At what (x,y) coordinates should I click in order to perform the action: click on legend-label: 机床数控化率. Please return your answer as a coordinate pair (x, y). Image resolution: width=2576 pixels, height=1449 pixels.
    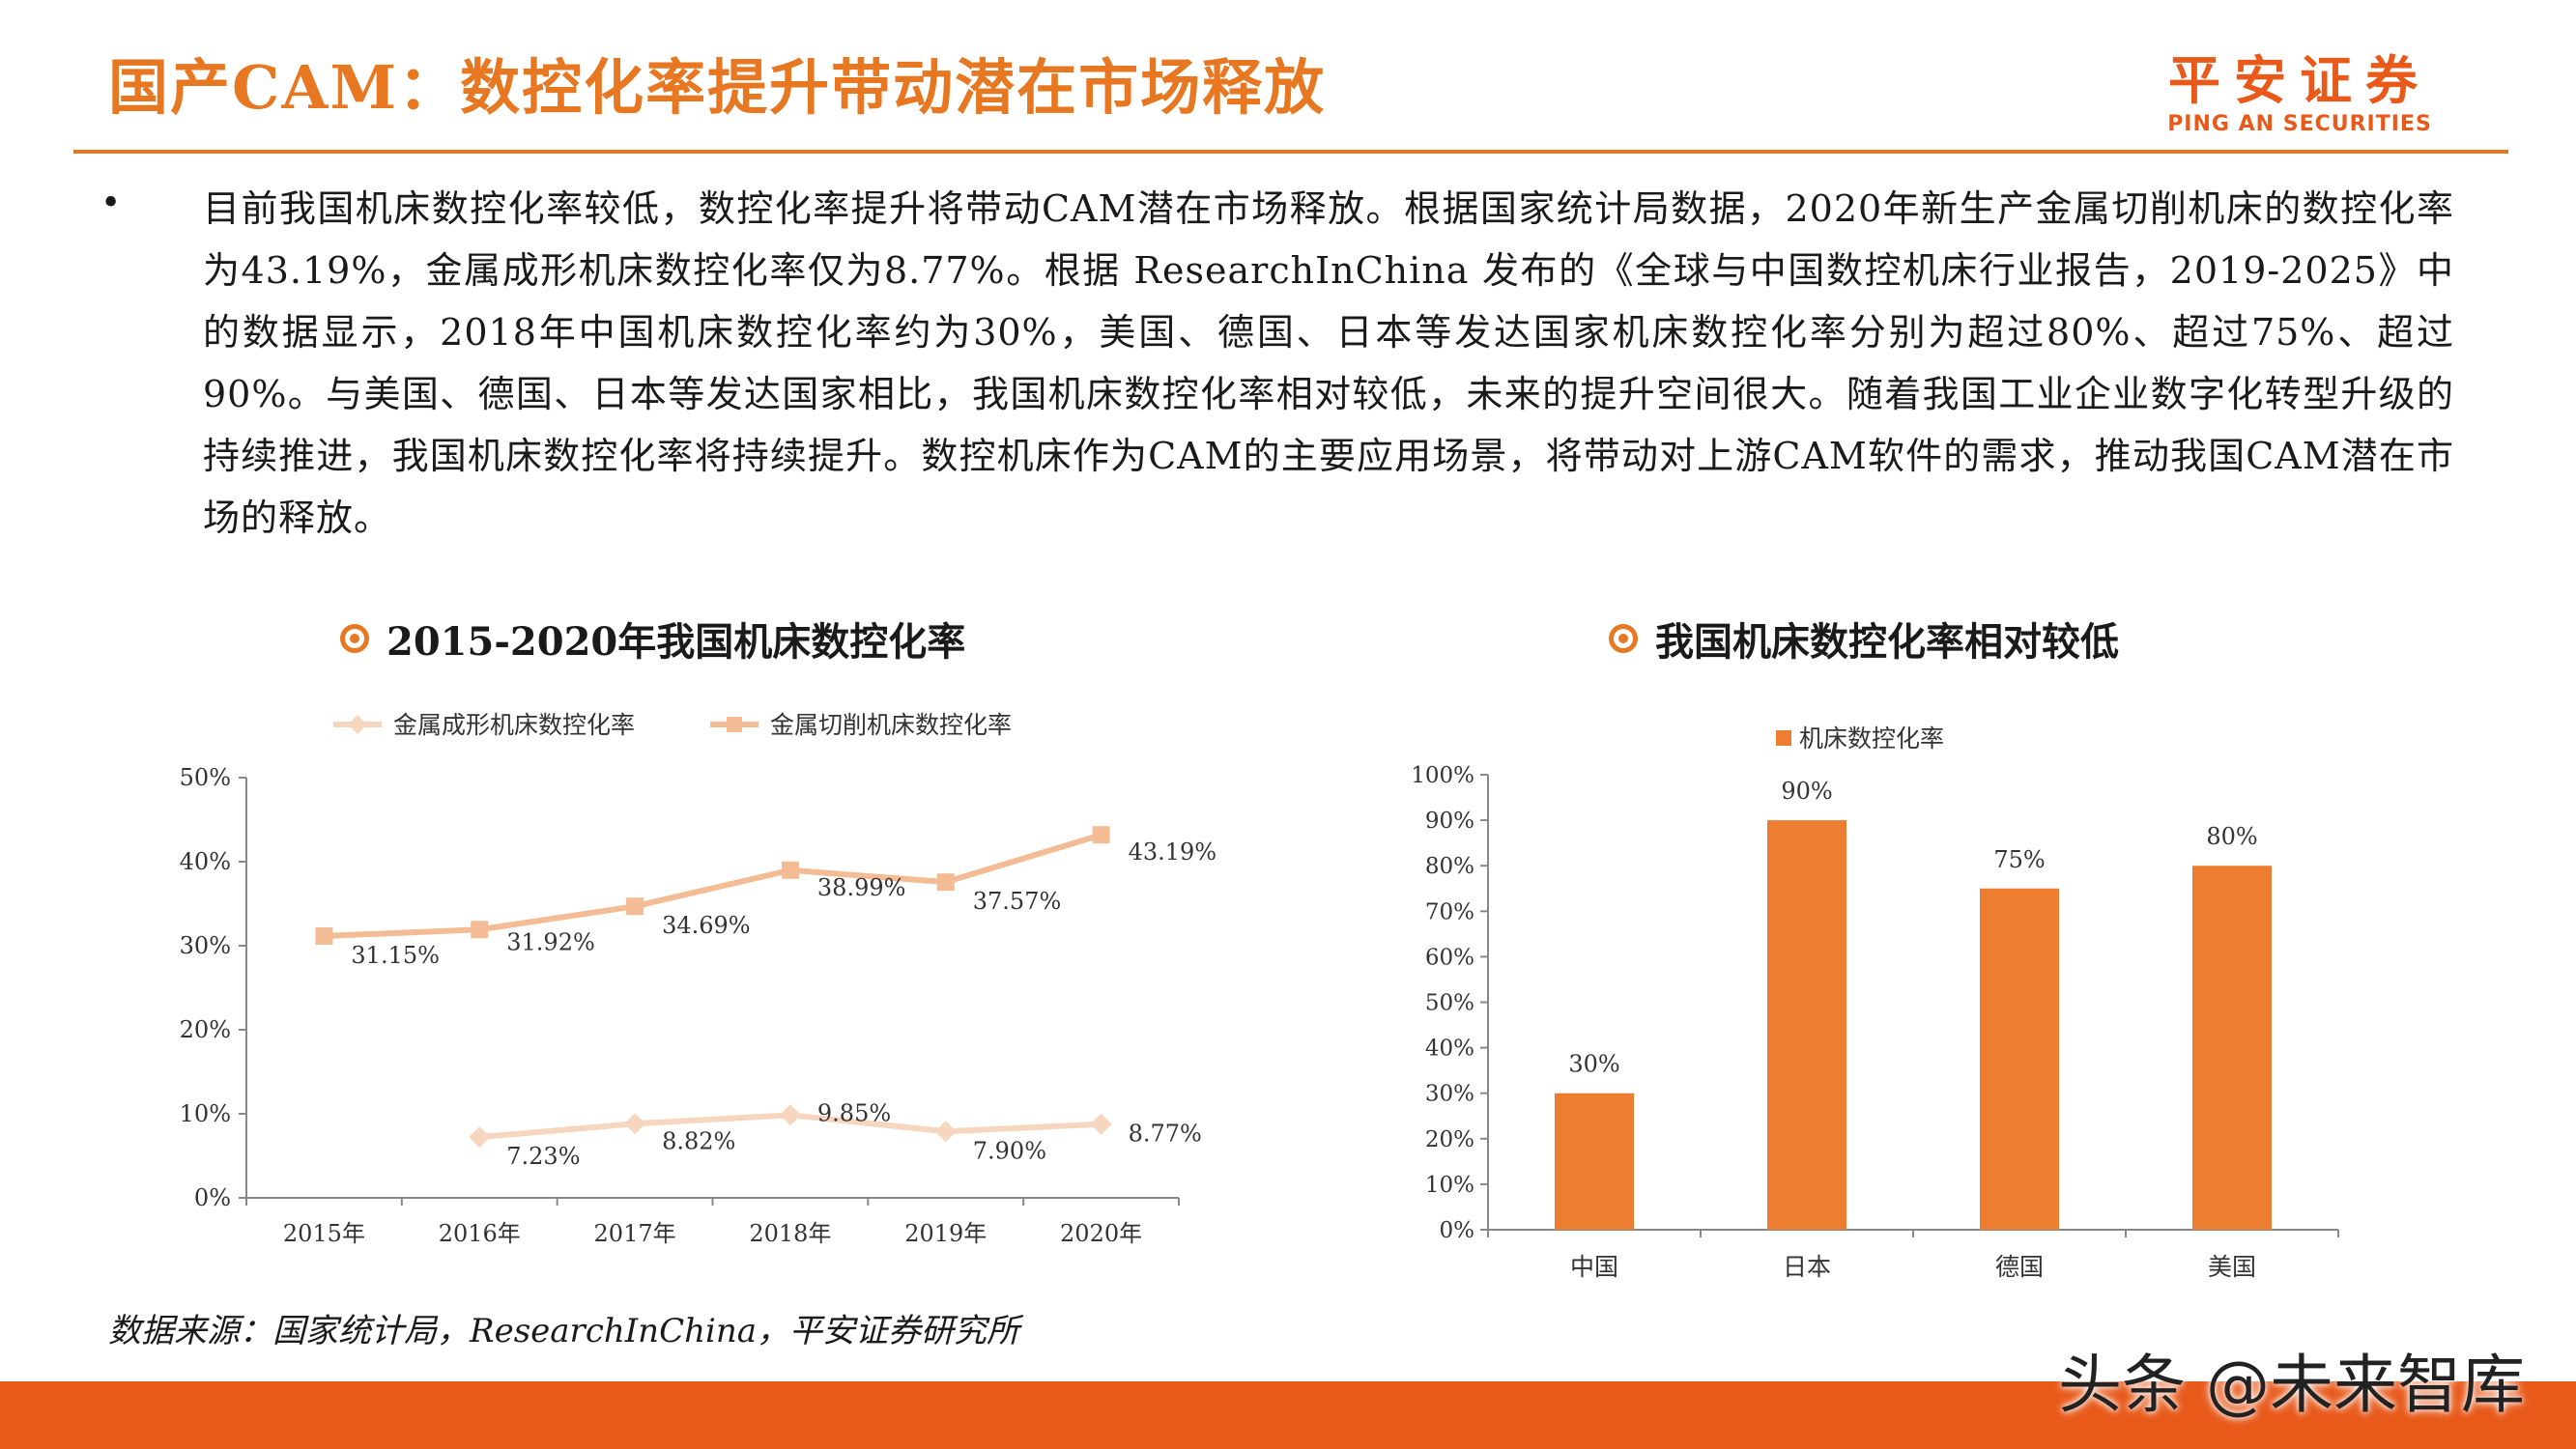
    Looking at the image, I should click on (1872, 738).